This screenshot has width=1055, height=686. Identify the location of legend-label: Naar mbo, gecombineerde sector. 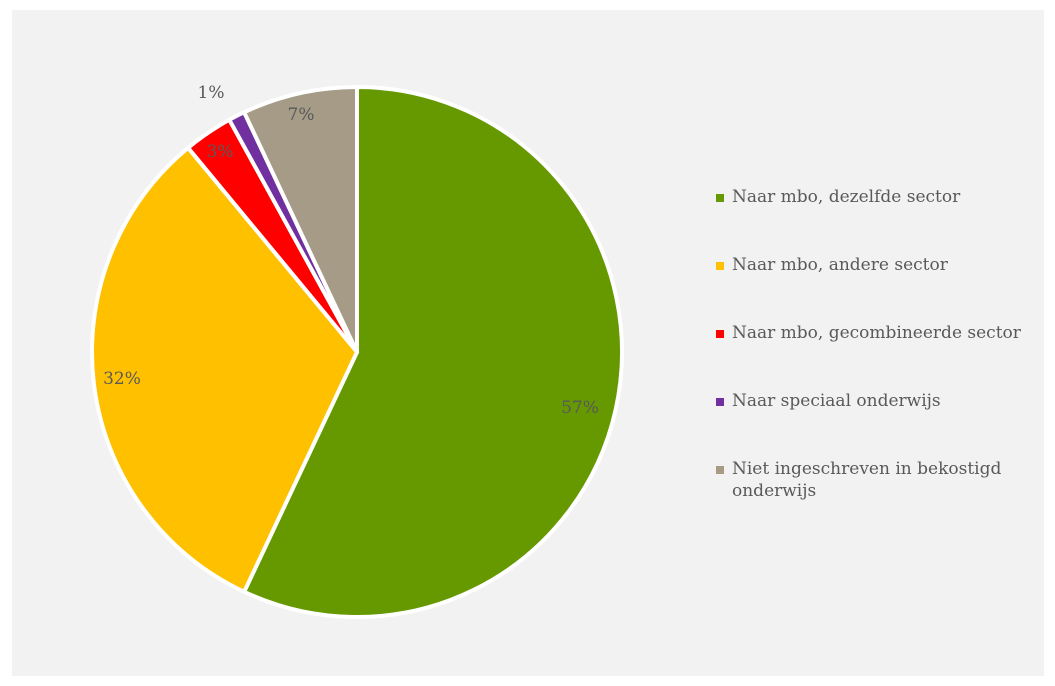
(876, 333).